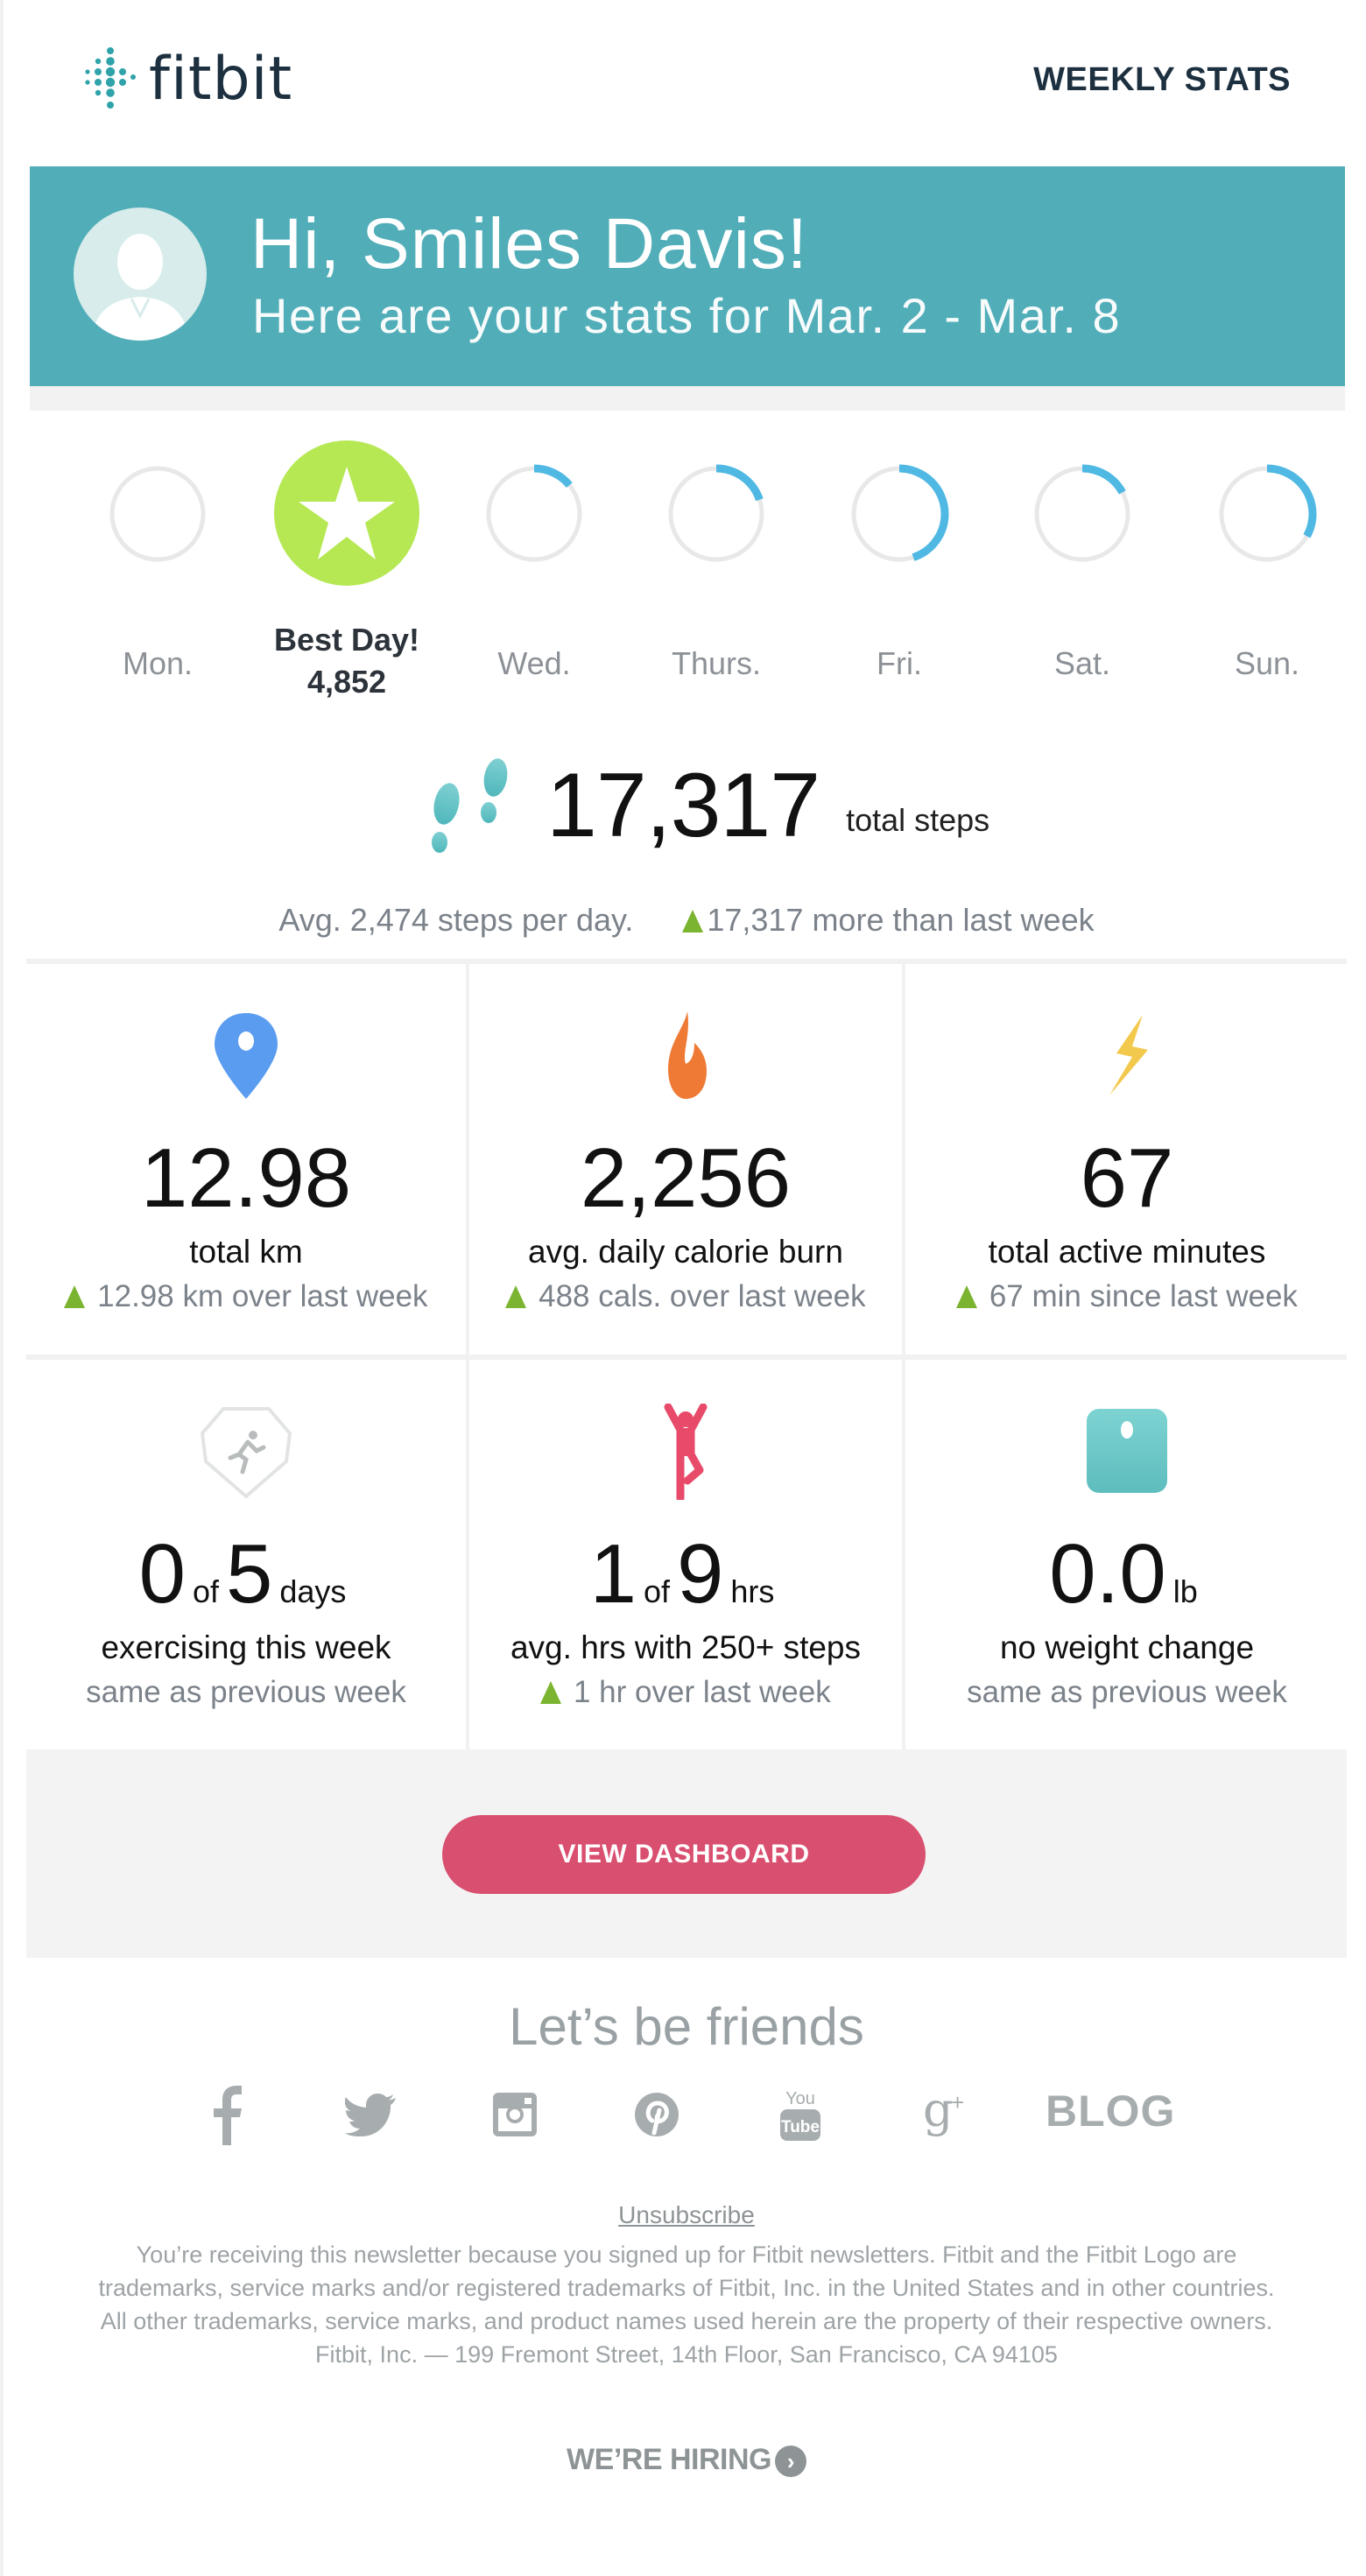 This screenshot has height=2576, width=1366. I want to click on best-day-steps: 4,852, so click(346, 682).